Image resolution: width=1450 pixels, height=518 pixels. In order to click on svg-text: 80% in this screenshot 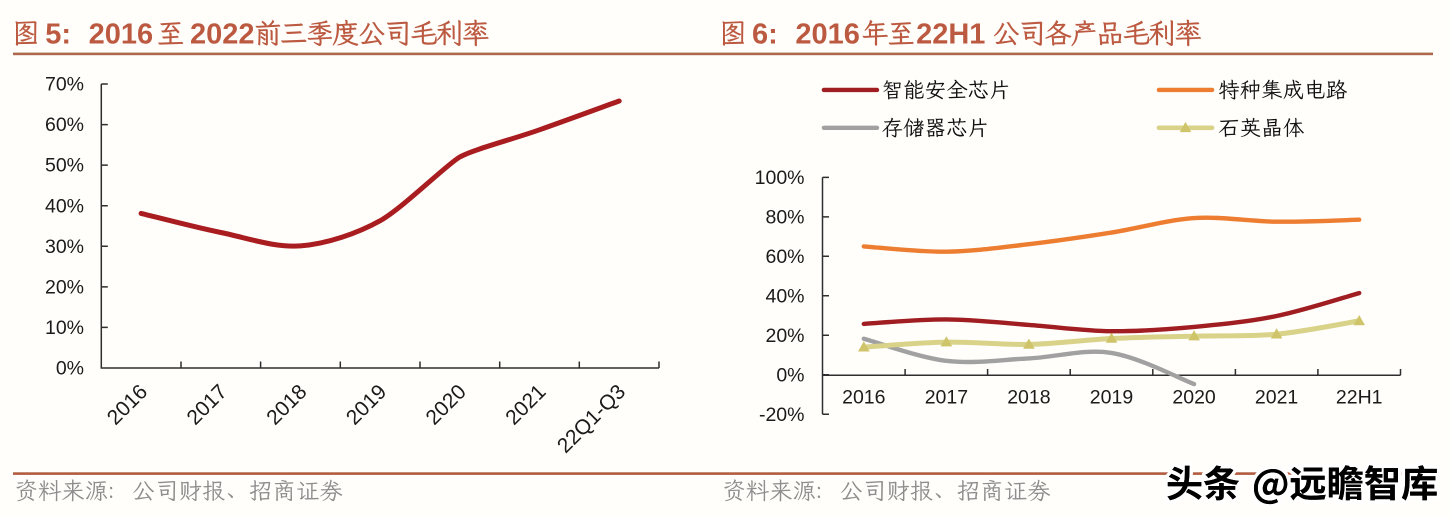, I will do `click(784, 218)`.